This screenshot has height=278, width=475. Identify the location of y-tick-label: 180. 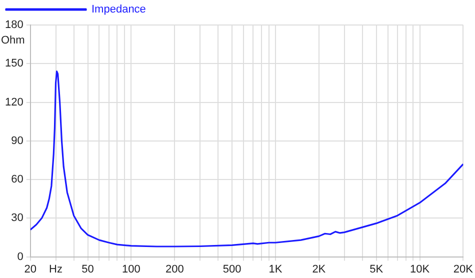
(14, 25).